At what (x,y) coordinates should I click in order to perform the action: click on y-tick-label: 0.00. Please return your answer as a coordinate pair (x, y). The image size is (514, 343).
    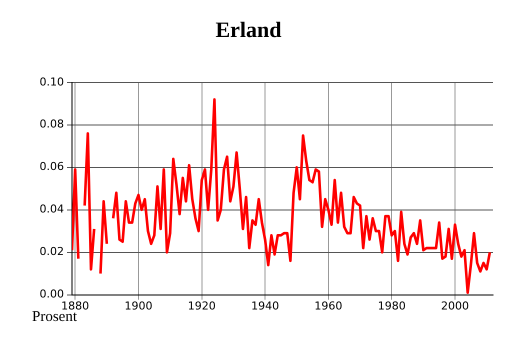
    Looking at the image, I should click on (52, 294).